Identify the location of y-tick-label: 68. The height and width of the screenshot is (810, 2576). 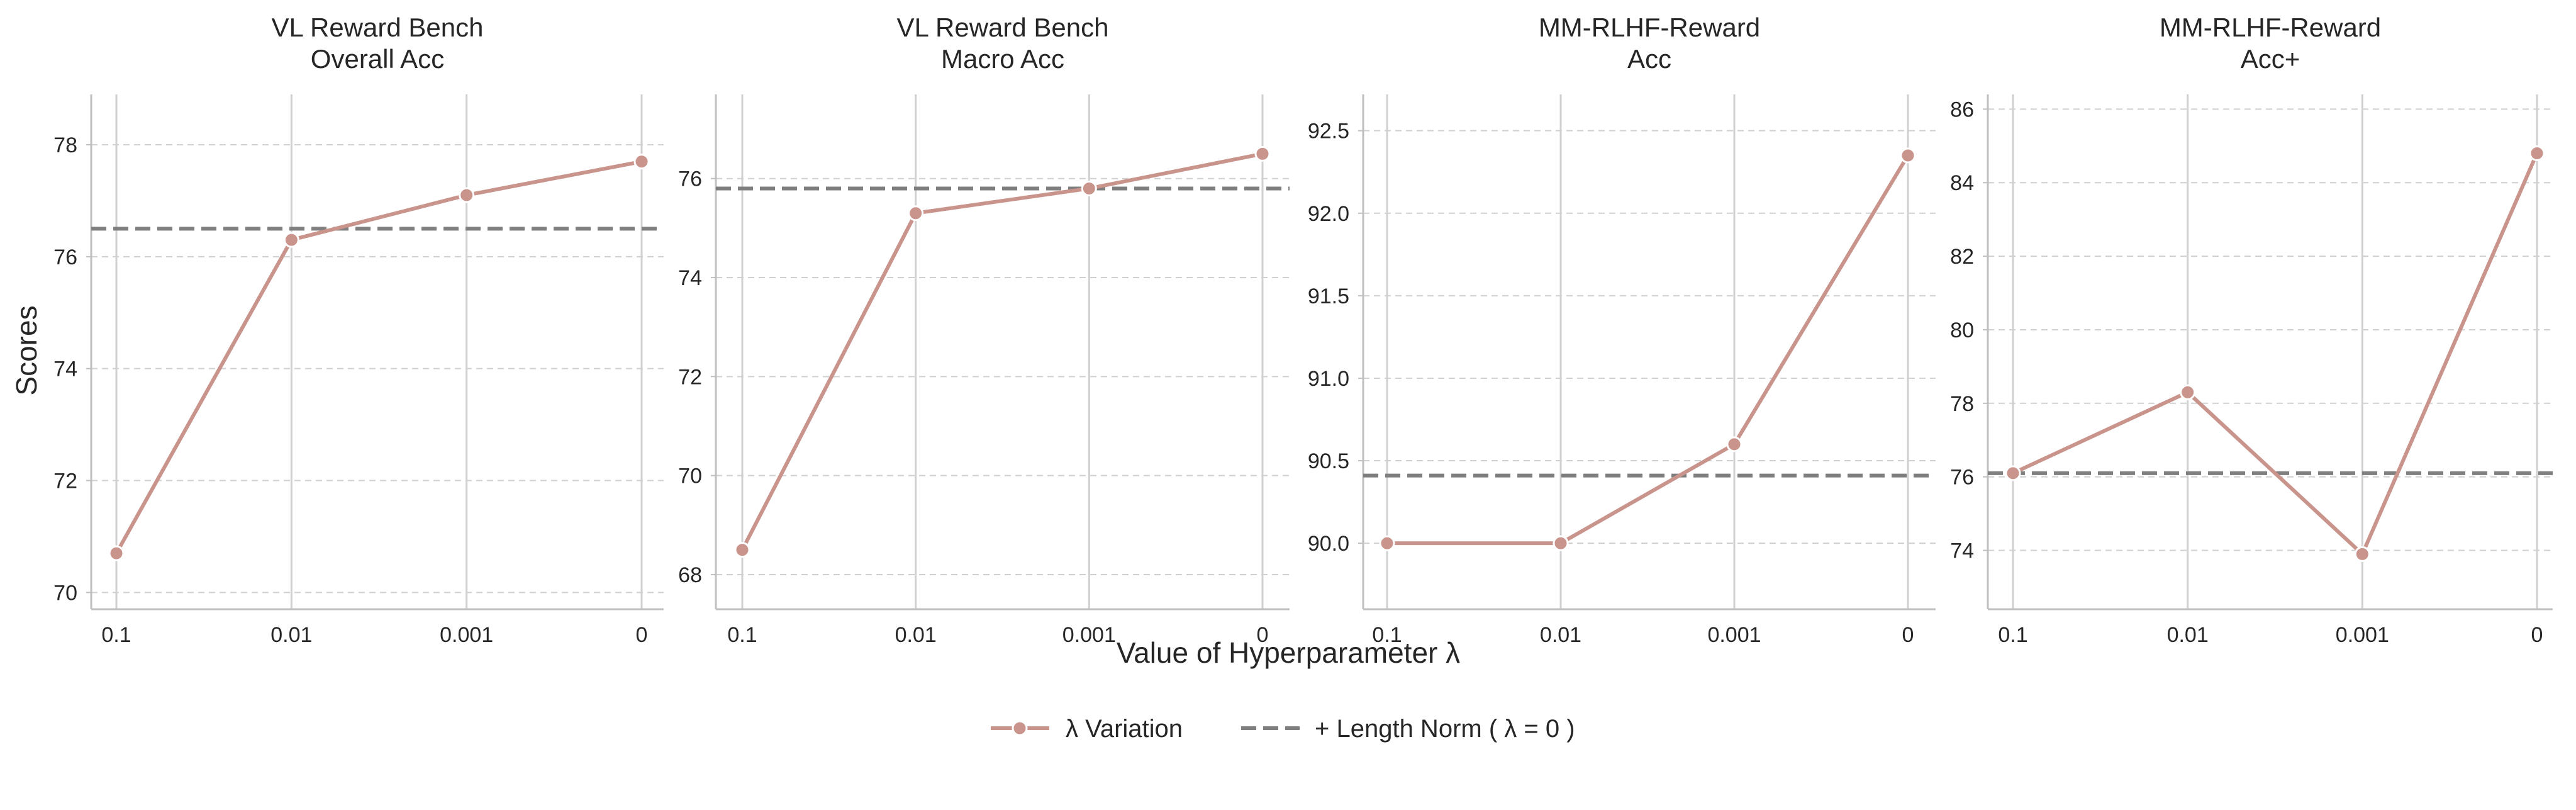
(690, 575).